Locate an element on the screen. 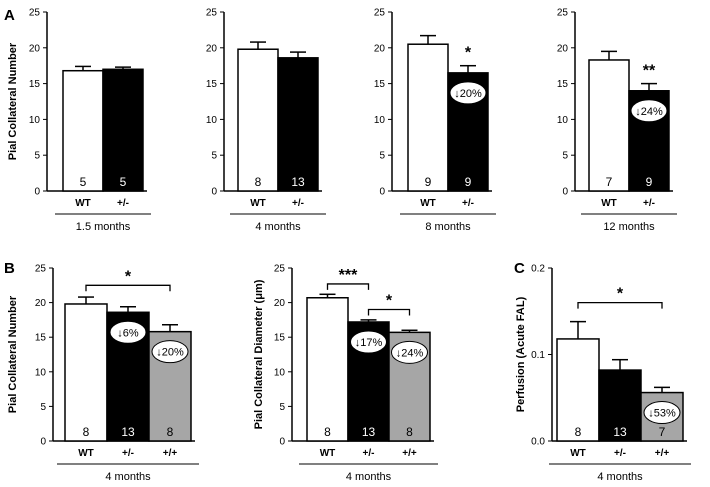 The image size is (710, 487). y-tick-label: 0.2 is located at coordinates (538, 269).